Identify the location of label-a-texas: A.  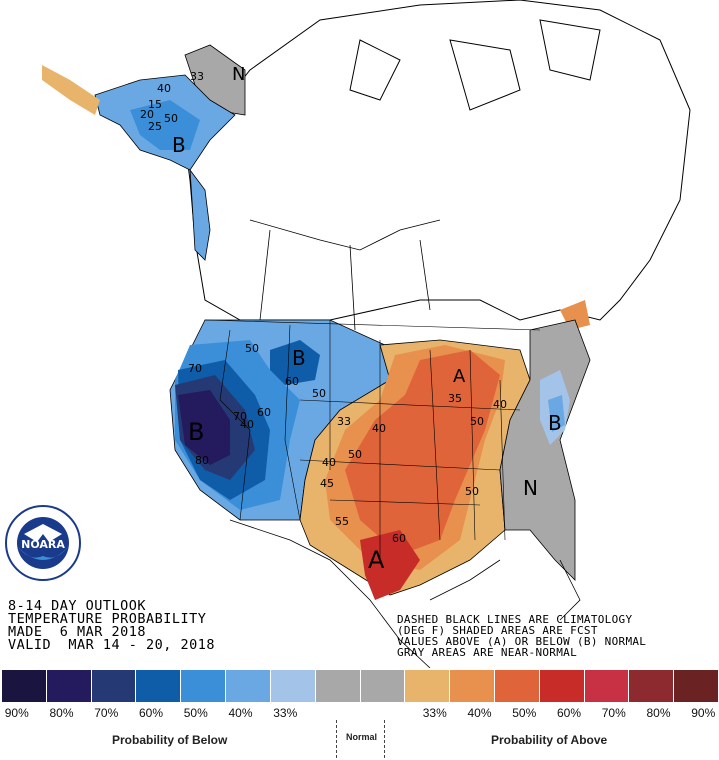
(376, 560).